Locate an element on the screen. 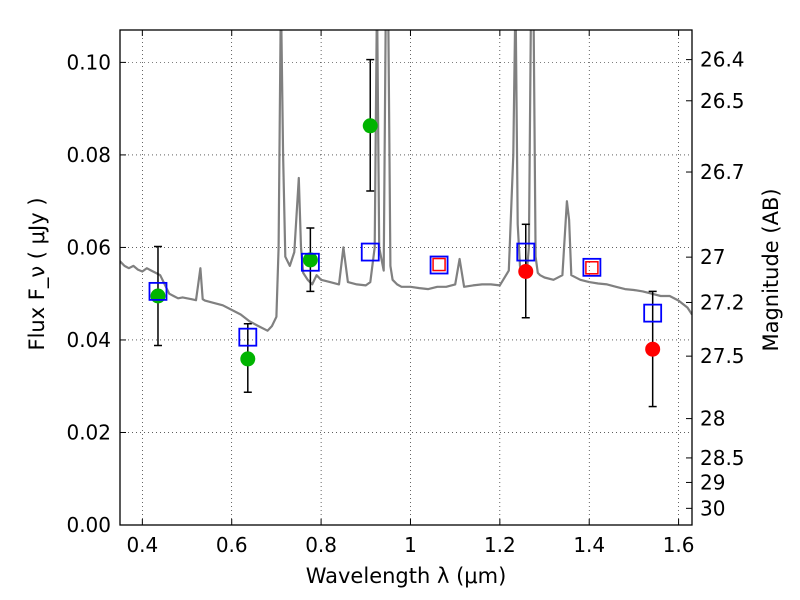 This screenshot has width=800, height=600. y-tick-label: 0.10 is located at coordinates (88, 62).